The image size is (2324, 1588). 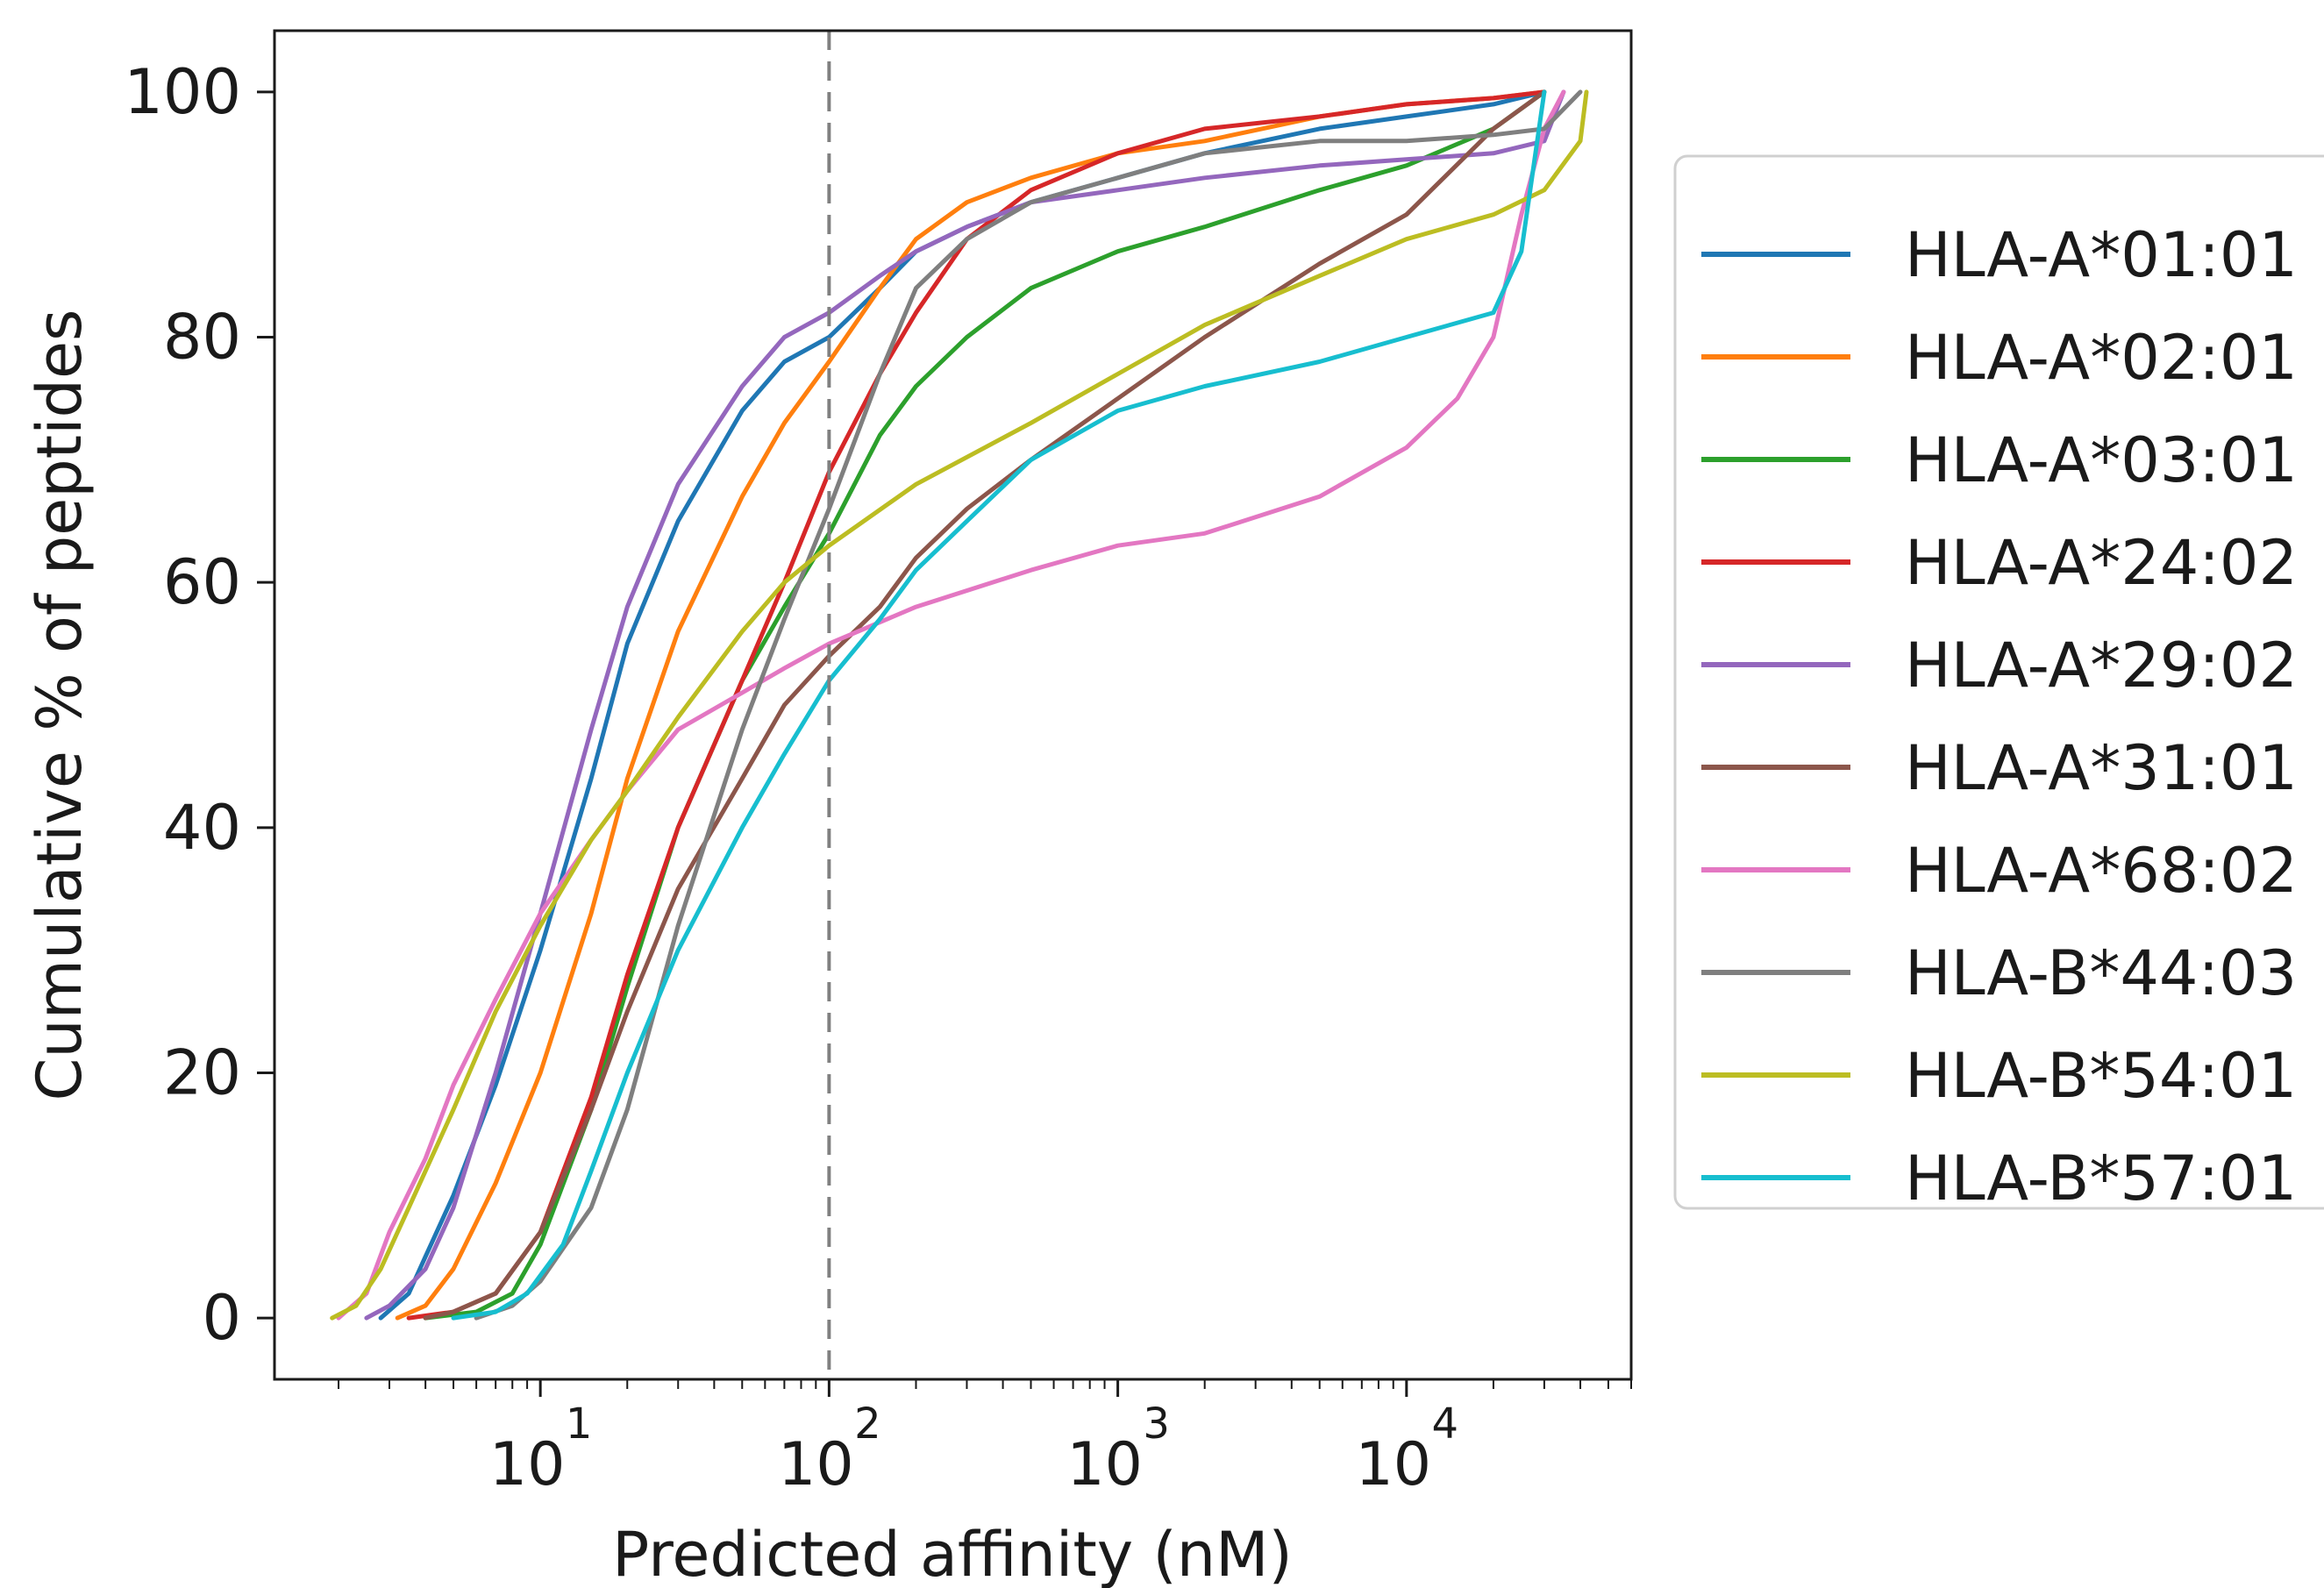 I want to click on legend-label-3: HLA-A*03:01, so click(x=2101, y=460).